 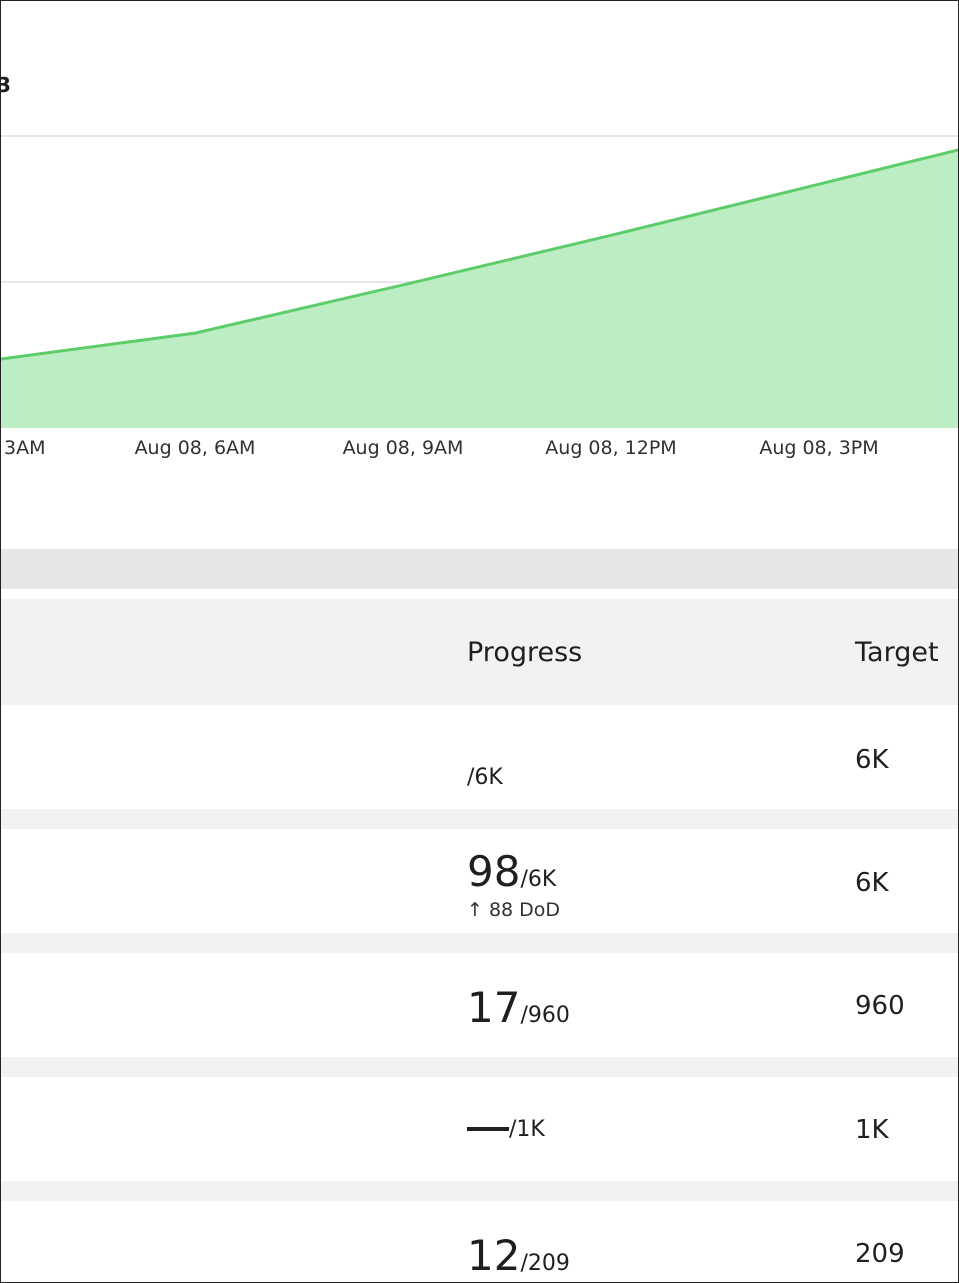 What do you see at coordinates (479, 569) in the screenshot?
I see `section-divider` at bounding box center [479, 569].